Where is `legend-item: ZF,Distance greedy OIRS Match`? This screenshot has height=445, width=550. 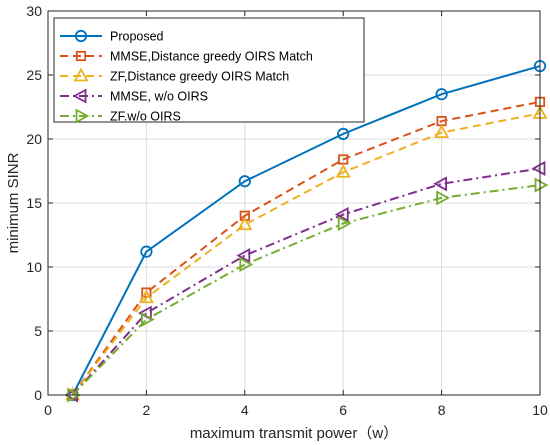
legend-item: ZF,Distance greedy OIRS Match is located at coordinates (174, 75).